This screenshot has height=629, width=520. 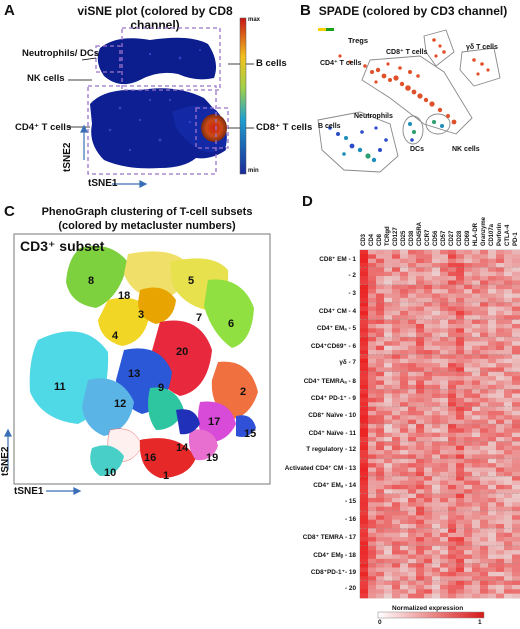 What do you see at coordinates (331, 450) in the screenshot?
I see `cluster-row-label: T regulatory - 12` at bounding box center [331, 450].